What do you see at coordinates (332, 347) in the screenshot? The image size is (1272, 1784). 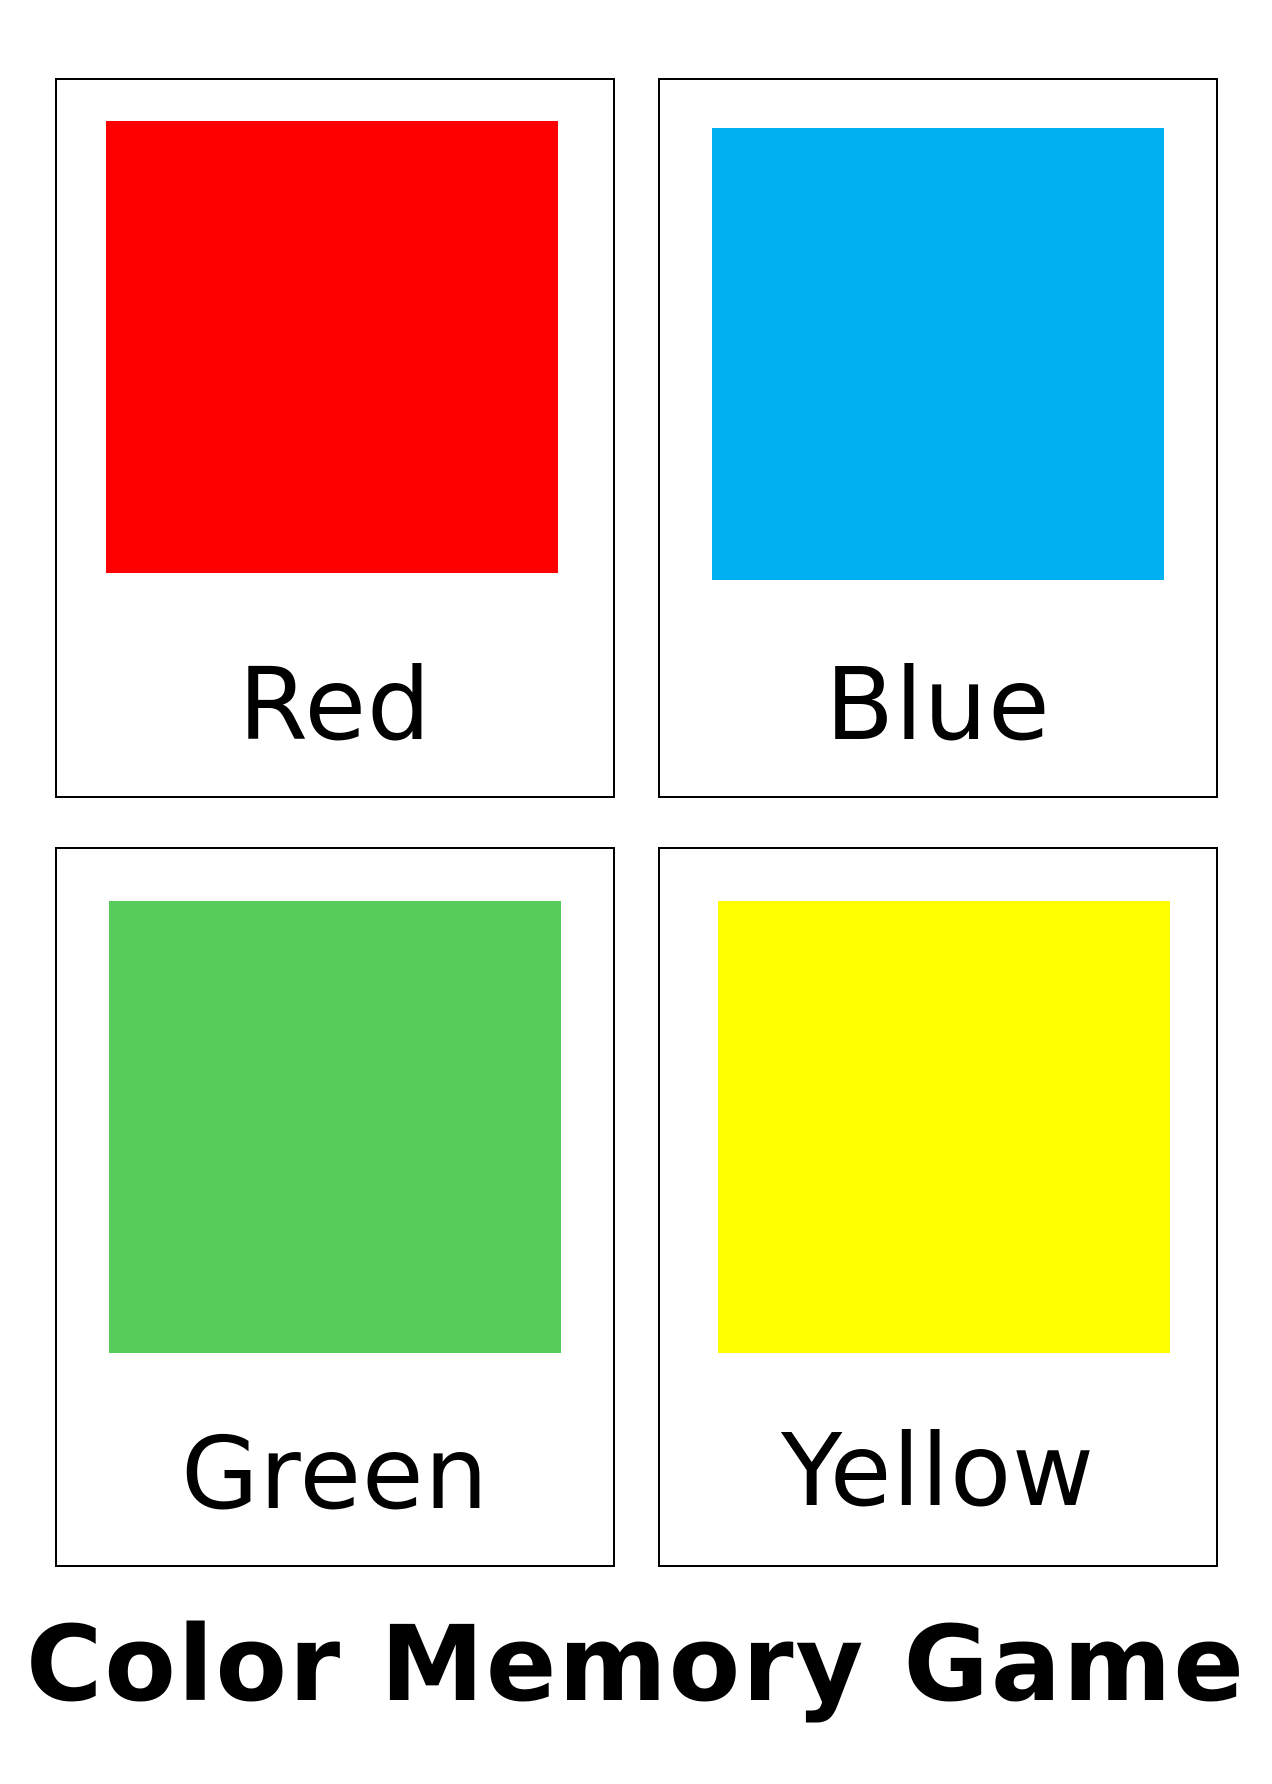 I see `color-swatch-red` at bounding box center [332, 347].